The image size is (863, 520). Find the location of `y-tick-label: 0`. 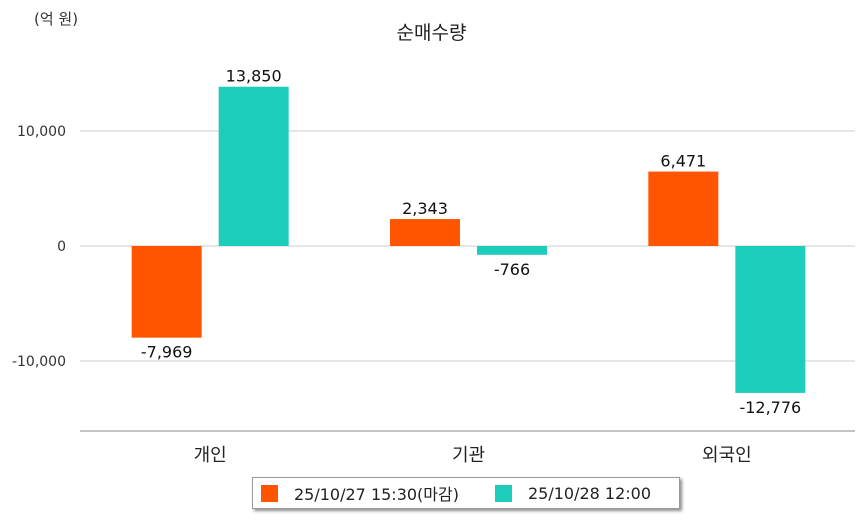

y-tick-label: 0 is located at coordinates (61, 247).